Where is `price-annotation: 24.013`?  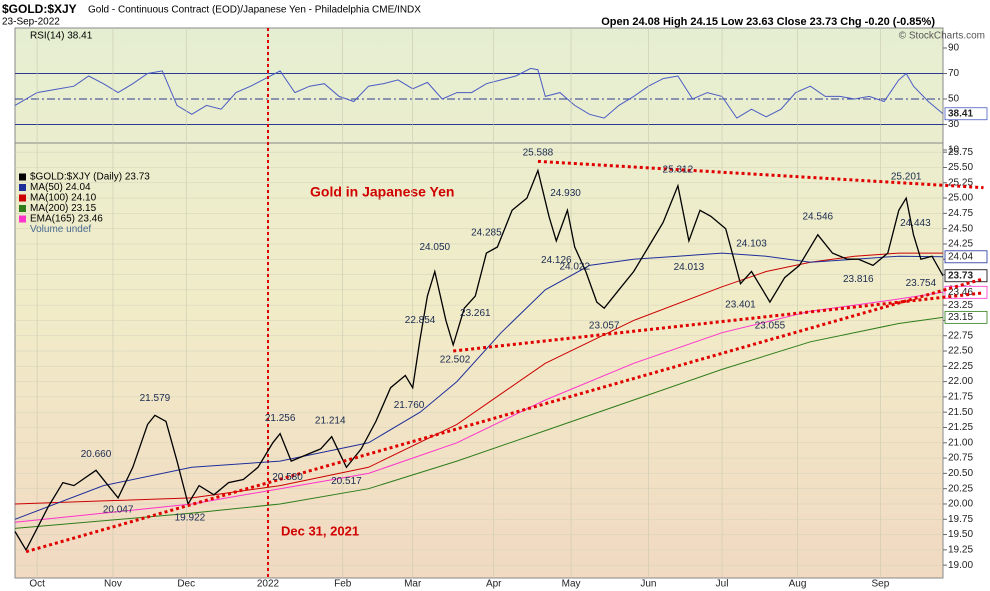
price-annotation: 24.013 is located at coordinates (689, 267).